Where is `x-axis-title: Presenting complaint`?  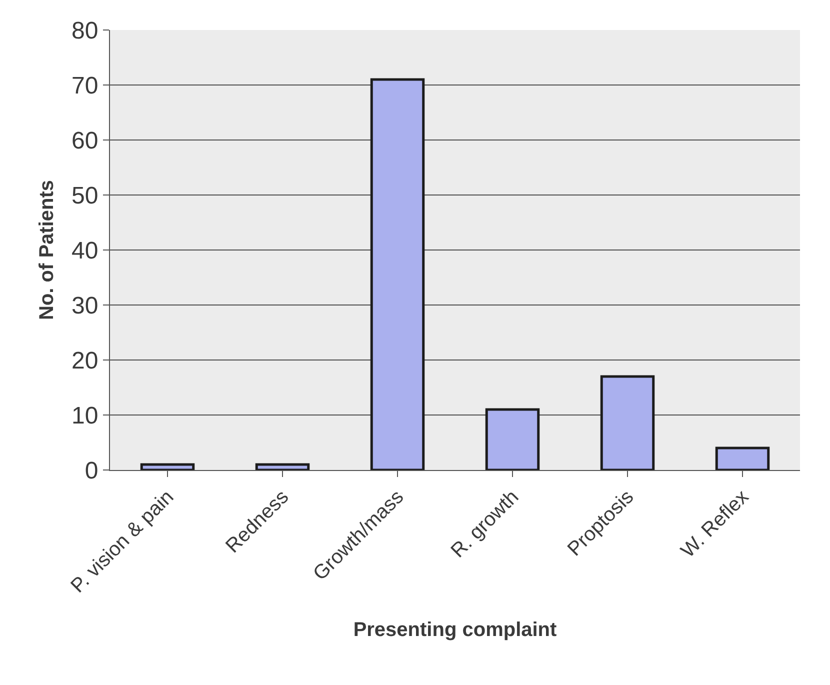 x-axis-title: Presenting complaint is located at coordinates (455, 629).